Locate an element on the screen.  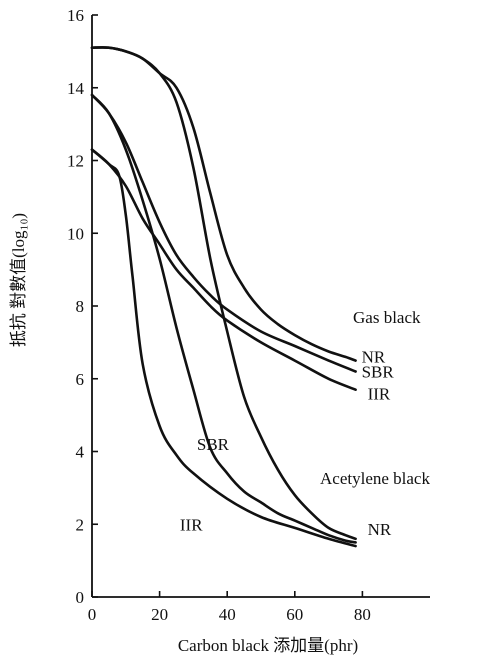
x-axis-title: Carbon black 添加量(phr) is located at coordinates (268, 645).